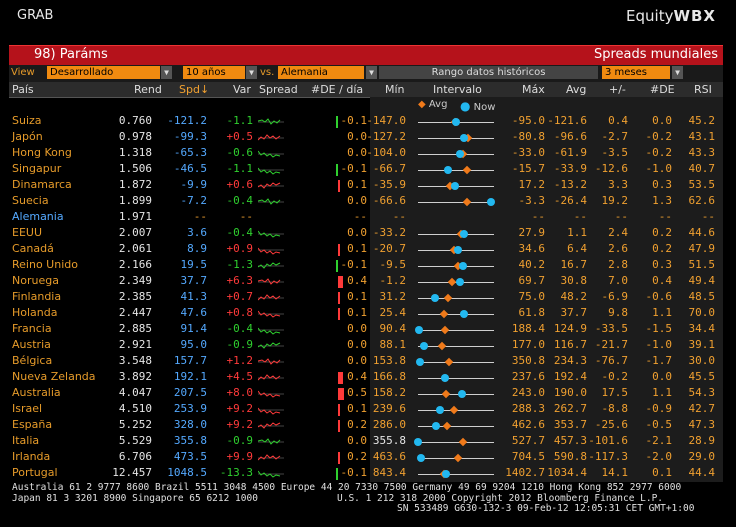 The width and height of the screenshot is (736, 527). Describe the element at coordinates (27, 408) in the screenshot. I see `country-name: Israel` at that location.